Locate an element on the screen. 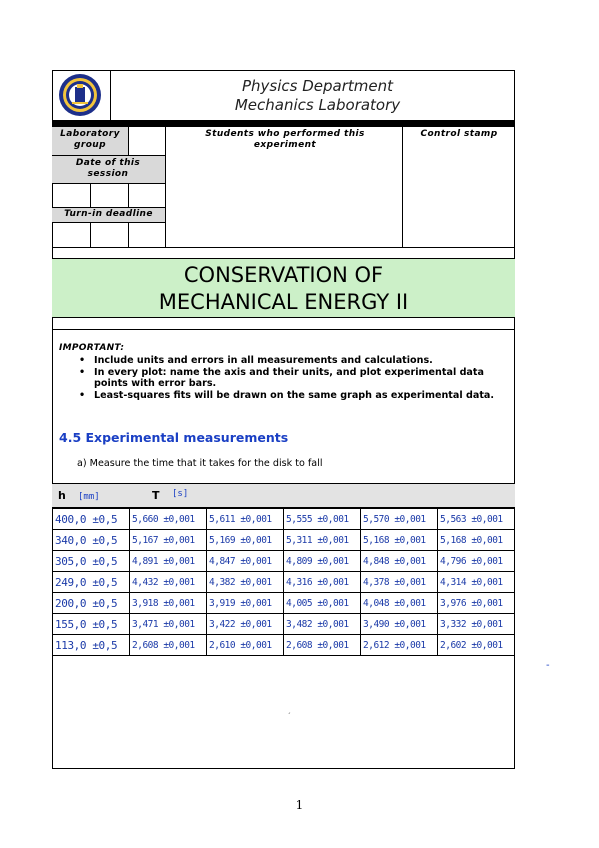  university-seal-icon is located at coordinates (80, 95).